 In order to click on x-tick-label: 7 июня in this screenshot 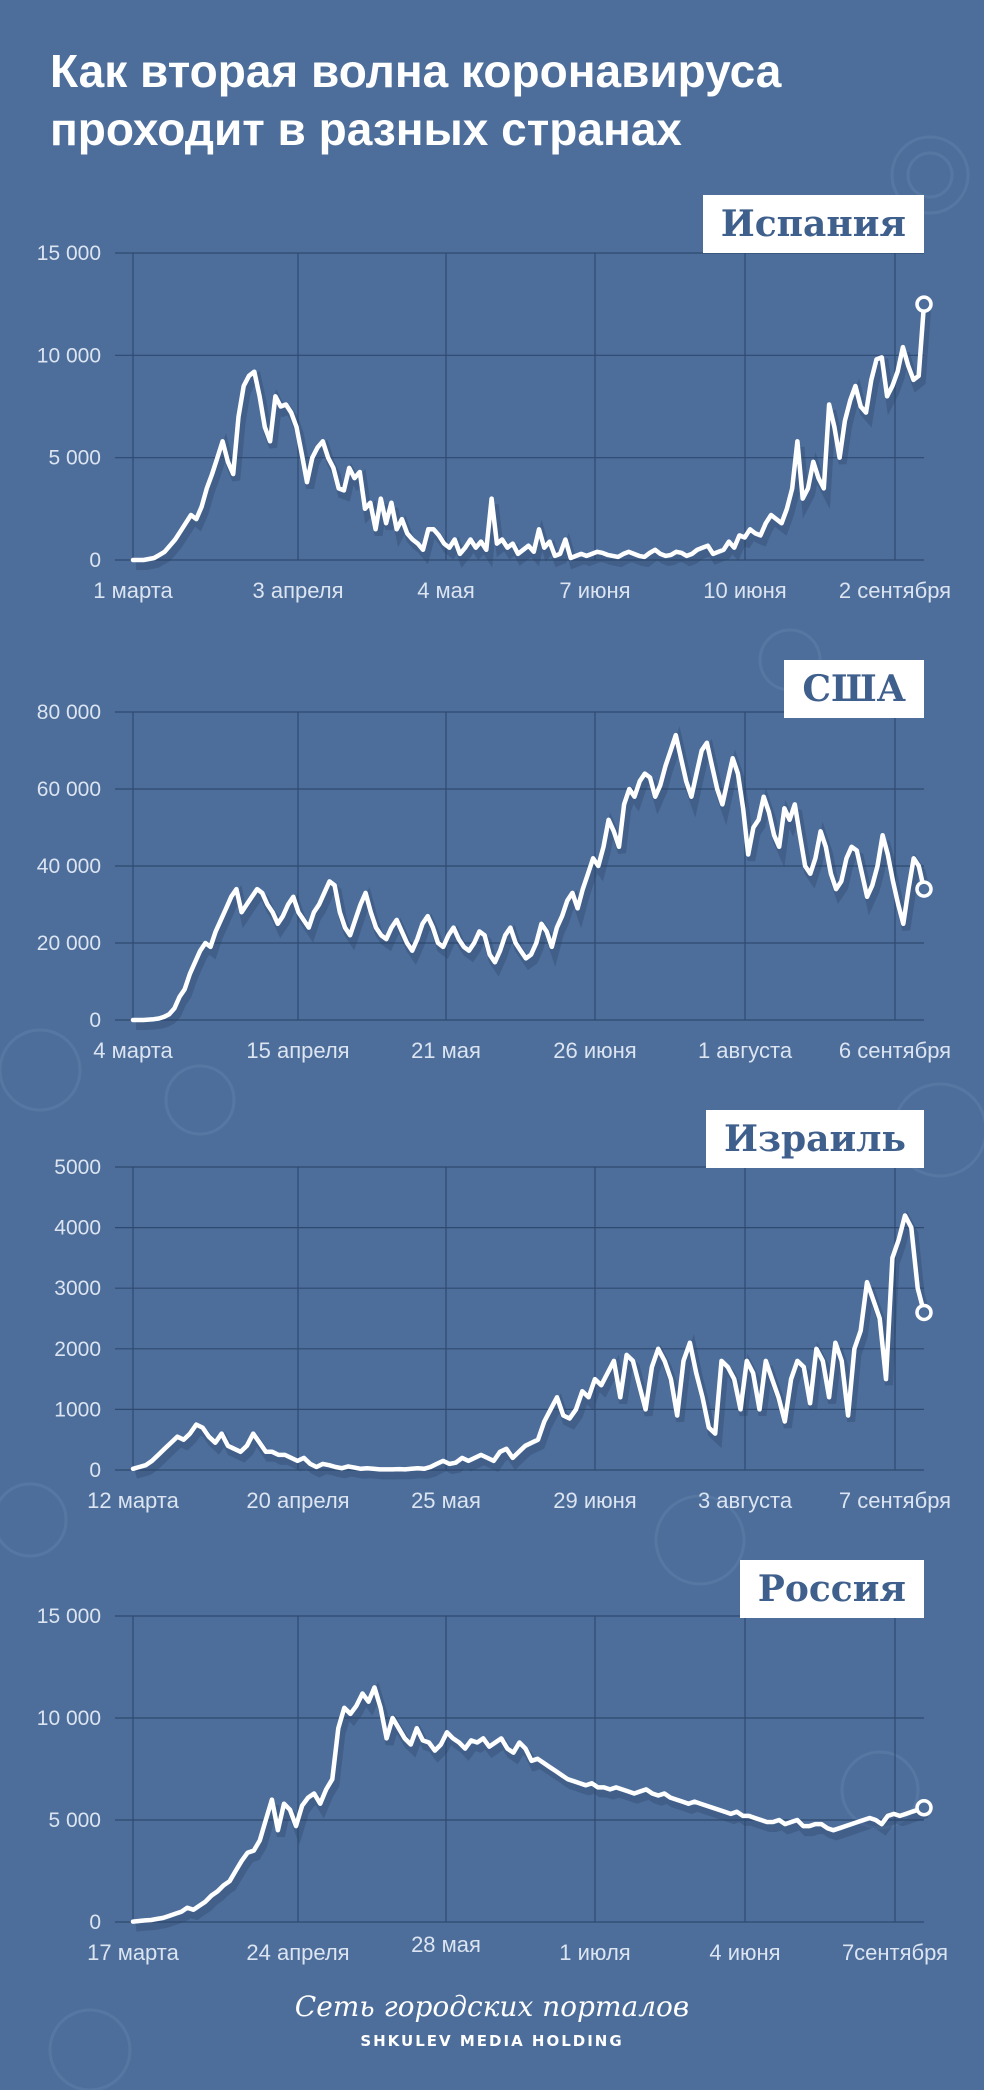, I will do `click(594, 590)`.